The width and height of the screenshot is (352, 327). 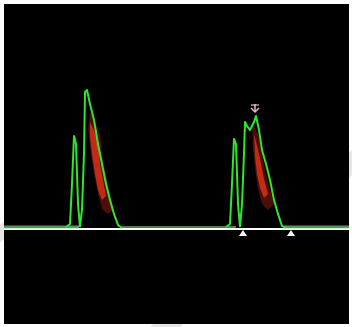 I want to click on peak-velocity-cursor, so click(x=255, y=109).